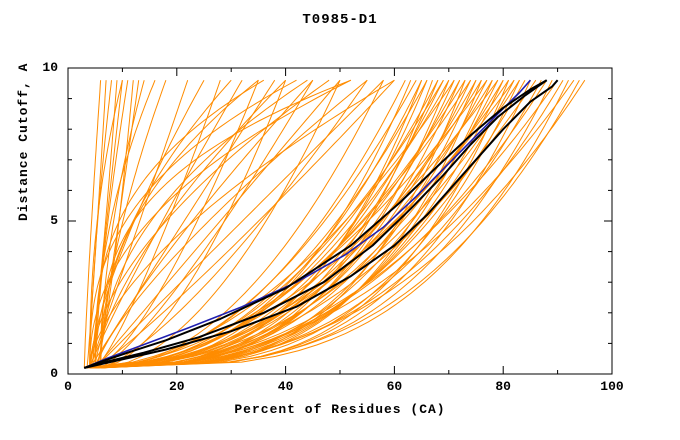  What do you see at coordinates (54, 220) in the screenshot?
I see `y-tick-label: 5` at bounding box center [54, 220].